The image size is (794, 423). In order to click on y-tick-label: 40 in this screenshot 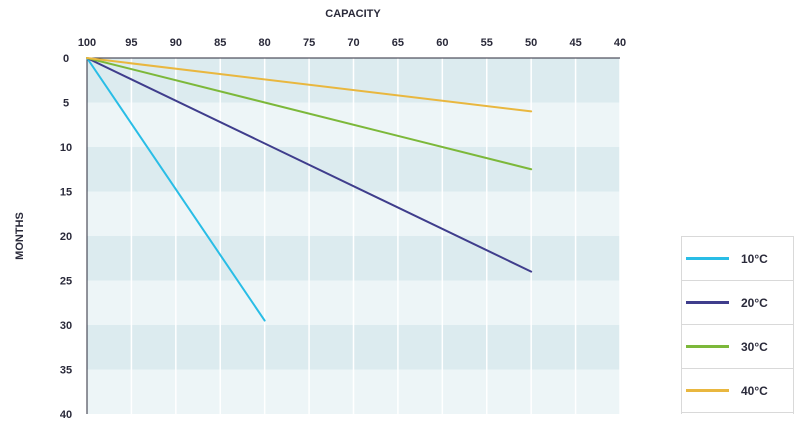, I will do `click(66, 415)`.